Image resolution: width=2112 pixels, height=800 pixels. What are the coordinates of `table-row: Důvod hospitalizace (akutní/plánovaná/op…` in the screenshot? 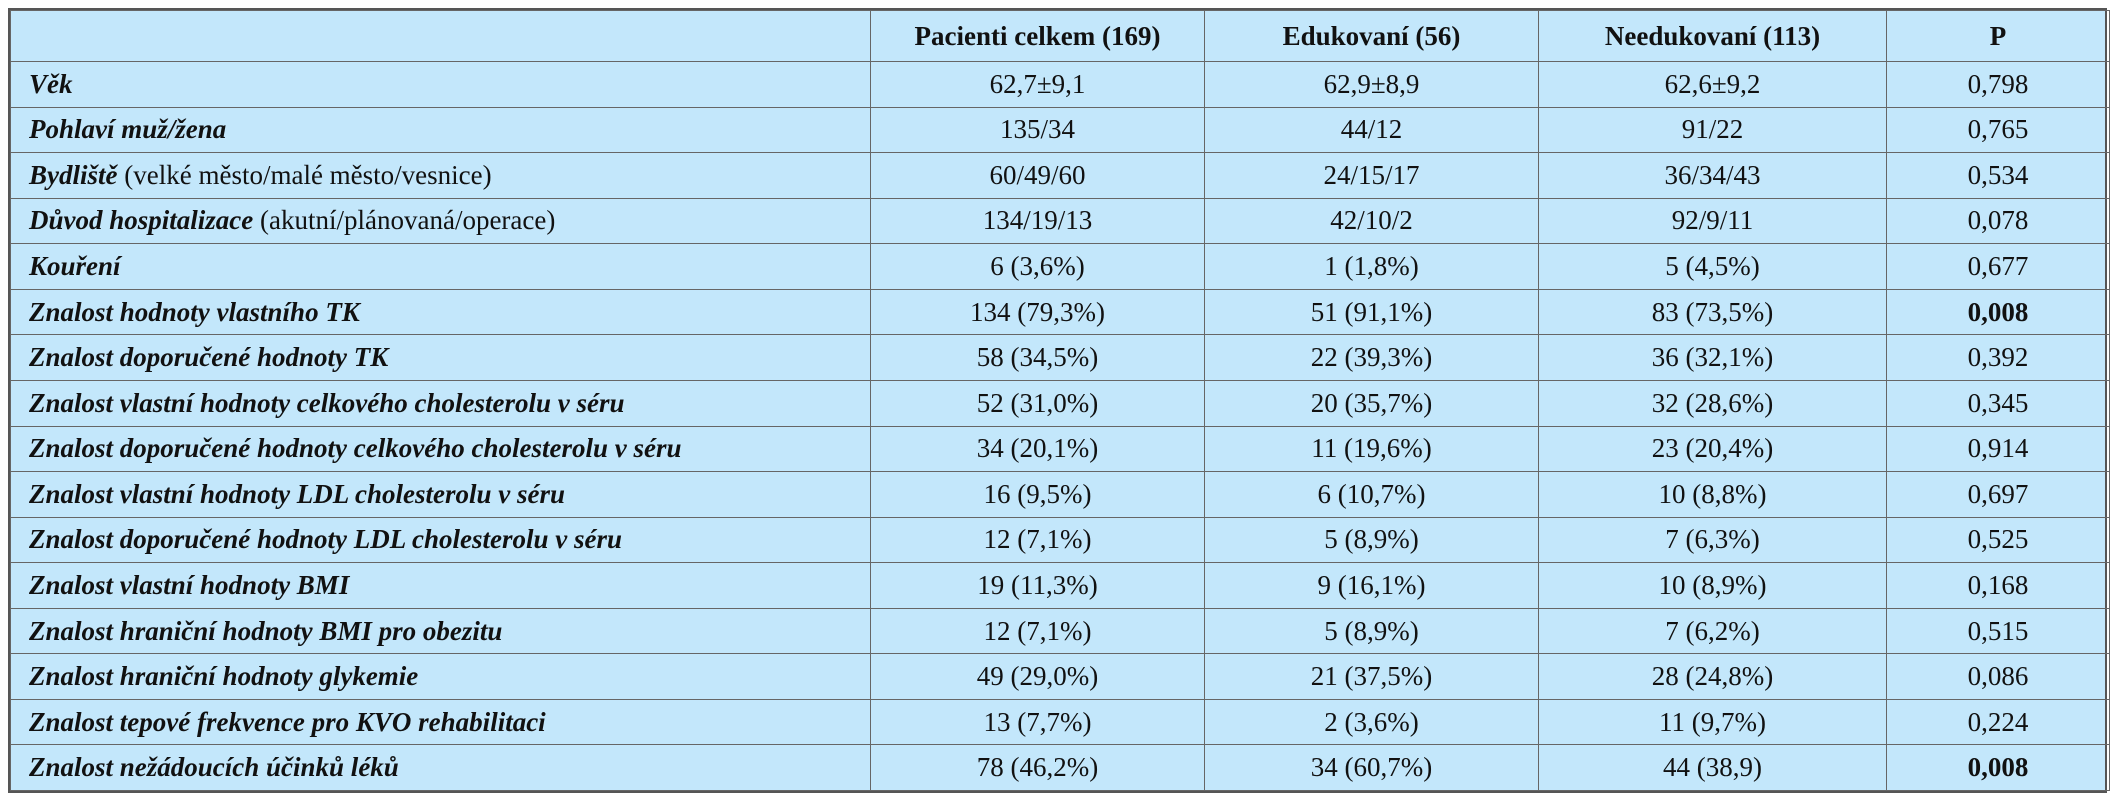 It's located at (1060, 221).